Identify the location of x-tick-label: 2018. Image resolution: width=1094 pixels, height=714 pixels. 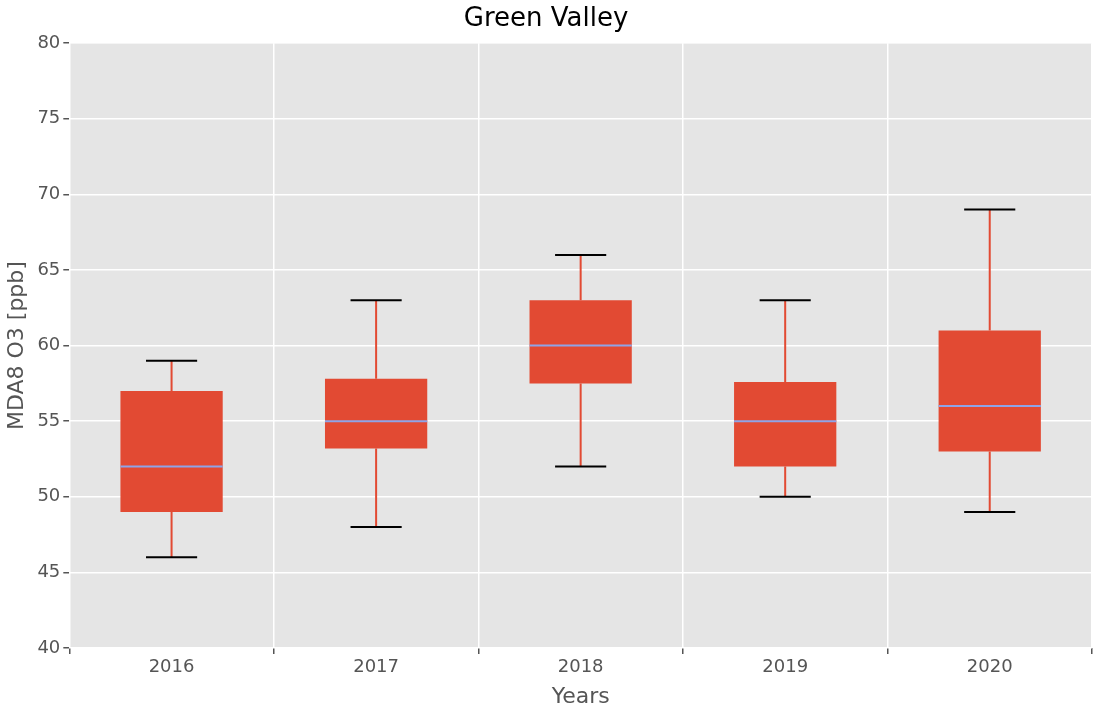
(580, 666).